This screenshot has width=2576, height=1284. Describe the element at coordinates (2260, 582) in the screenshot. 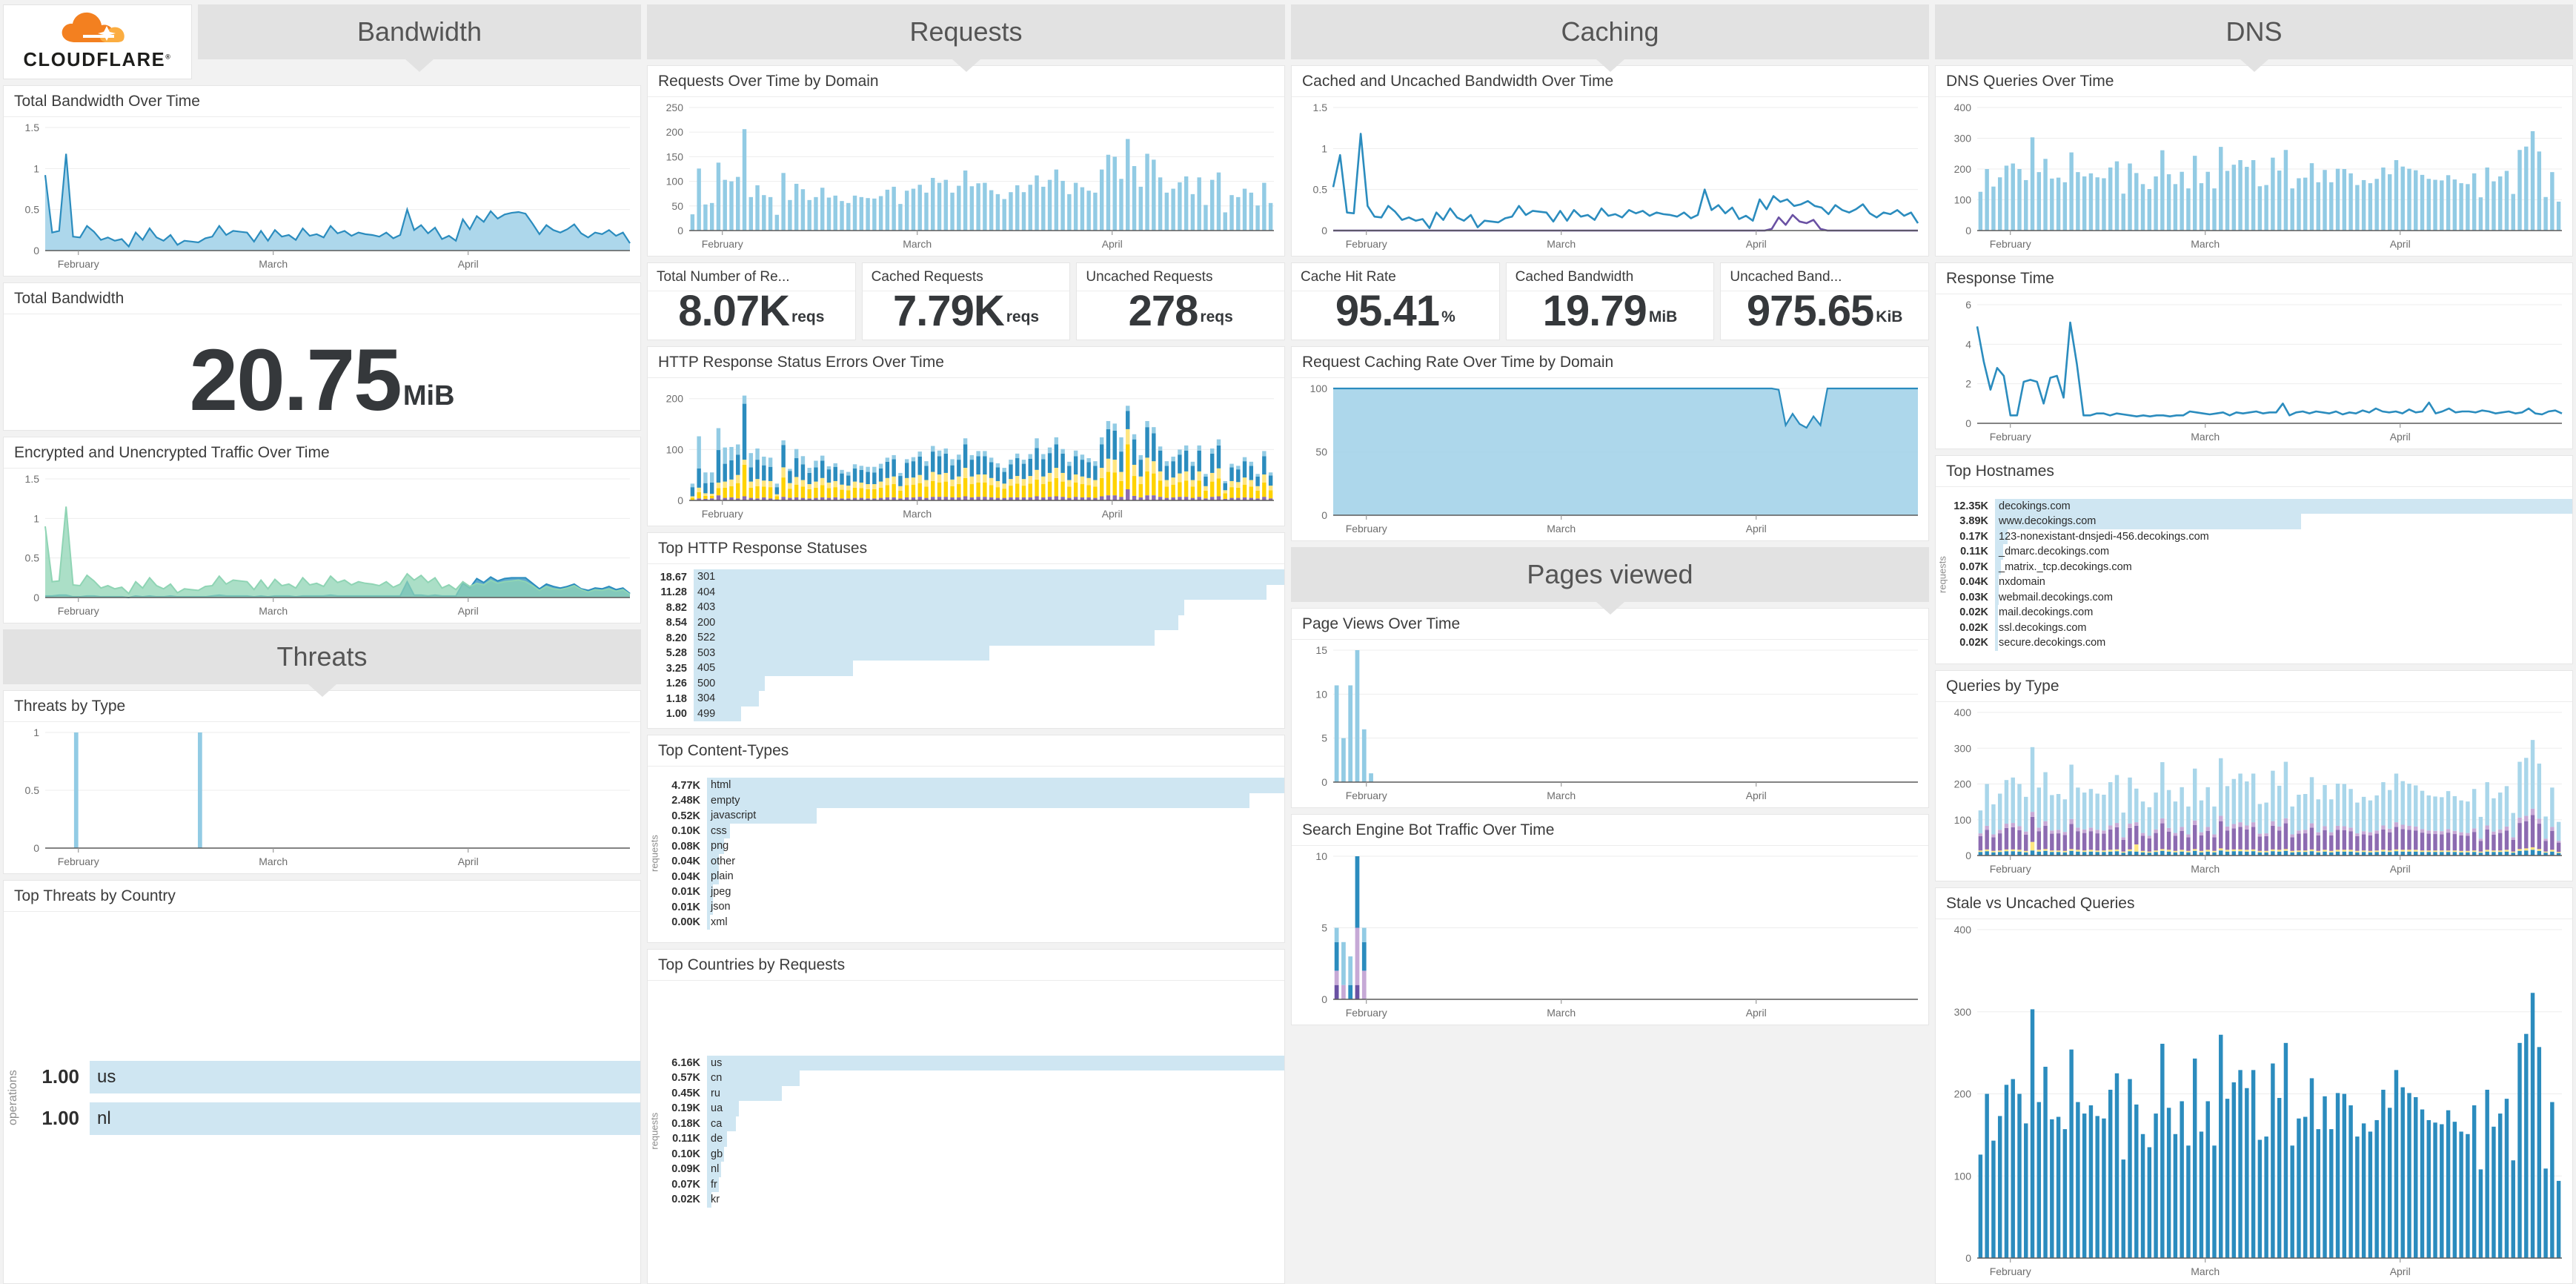

I see `list-item: 0.04K nxdomain` at that location.